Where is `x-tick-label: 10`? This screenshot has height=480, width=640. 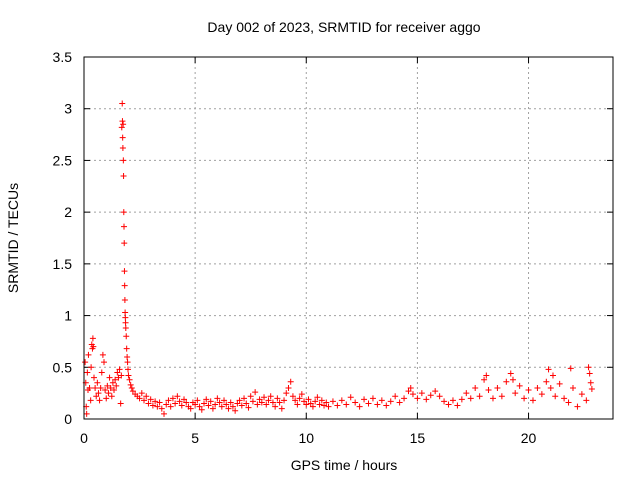 x-tick-label: 10 is located at coordinates (306, 438).